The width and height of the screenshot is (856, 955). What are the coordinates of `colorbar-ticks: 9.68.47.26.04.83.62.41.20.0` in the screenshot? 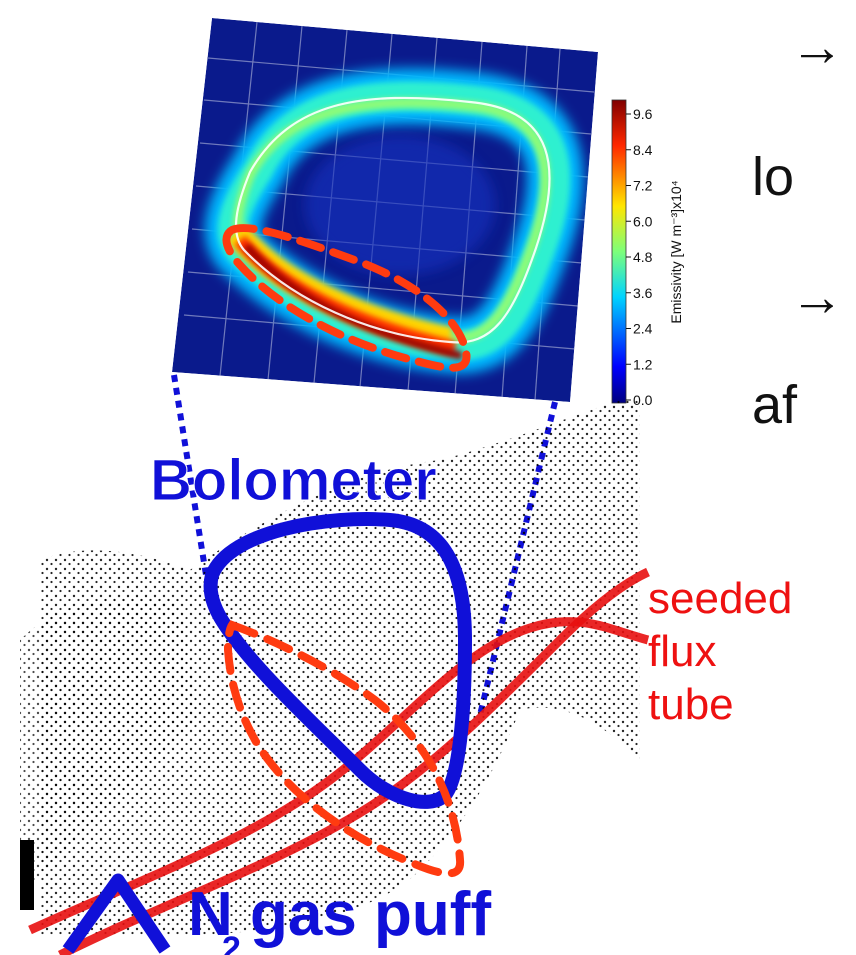 It's located at (639, 257).